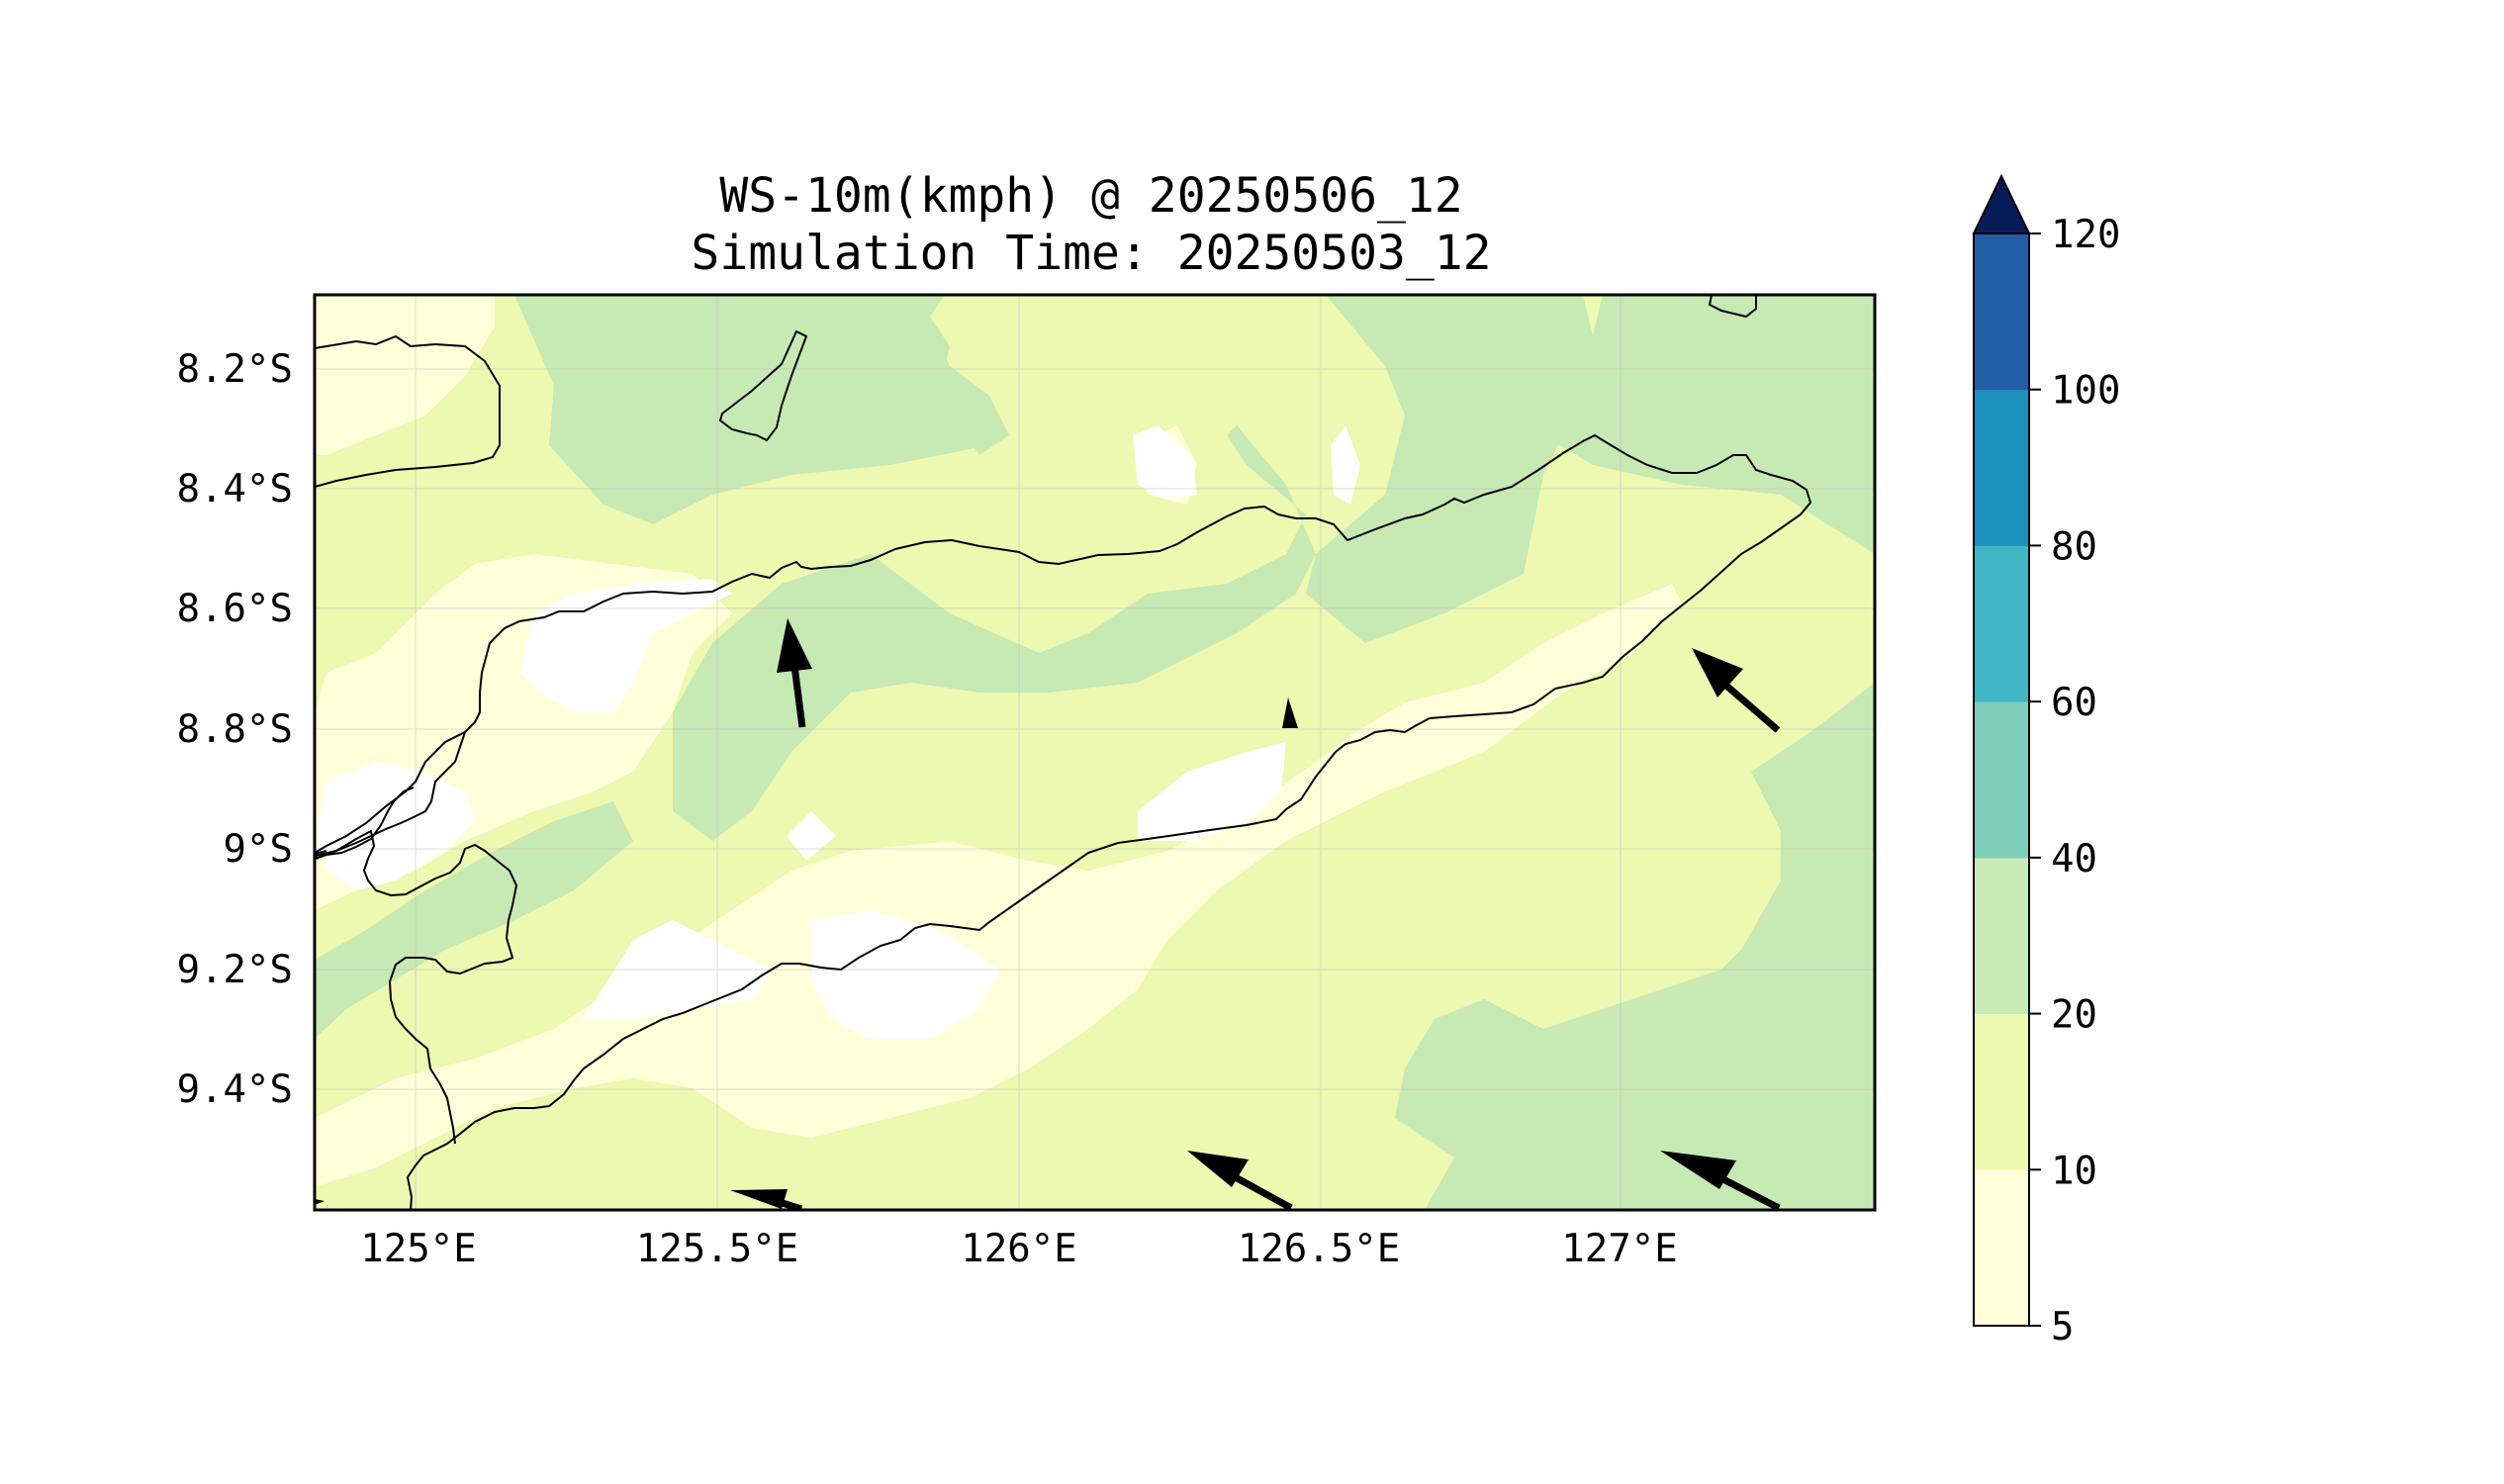  What do you see at coordinates (235, 489) in the screenshot?
I see `y-tick-label: 8.4°S` at bounding box center [235, 489].